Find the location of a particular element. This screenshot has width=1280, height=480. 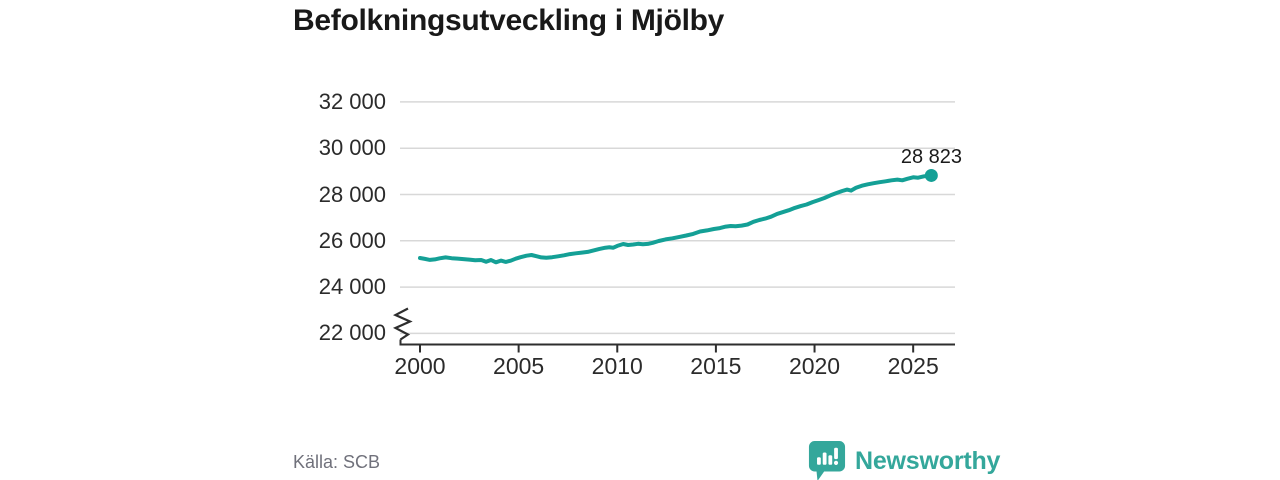

x-tick-label: 2010 is located at coordinates (617, 366).